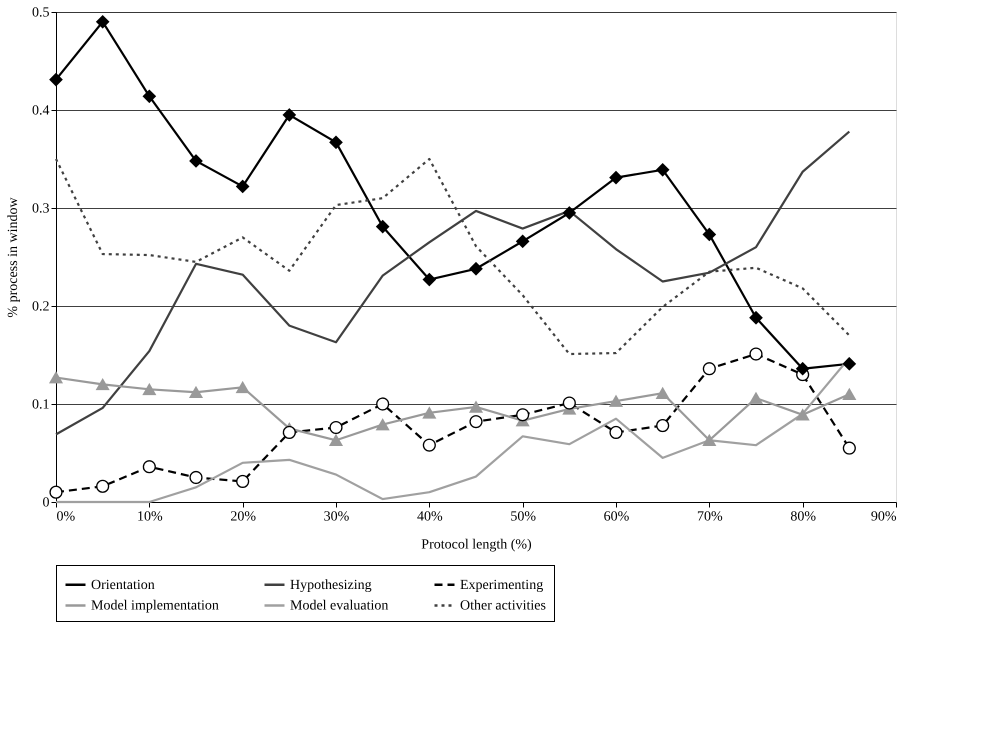  I want to click on legend-label: Other activities, so click(503, 606).